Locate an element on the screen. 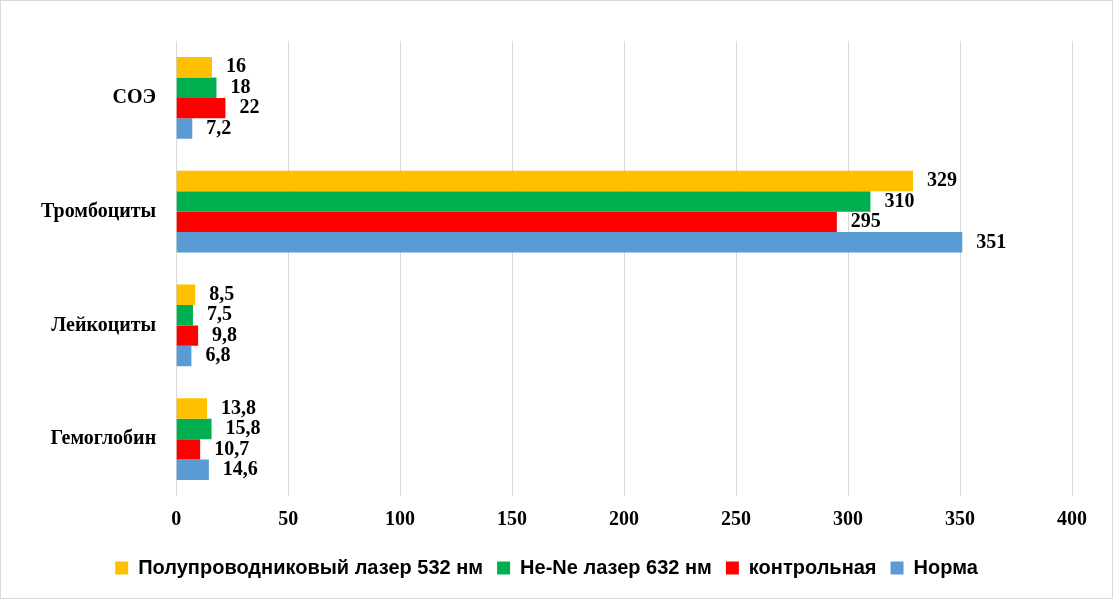  x-tick-label: 250 is located at coordinates (736, 518).